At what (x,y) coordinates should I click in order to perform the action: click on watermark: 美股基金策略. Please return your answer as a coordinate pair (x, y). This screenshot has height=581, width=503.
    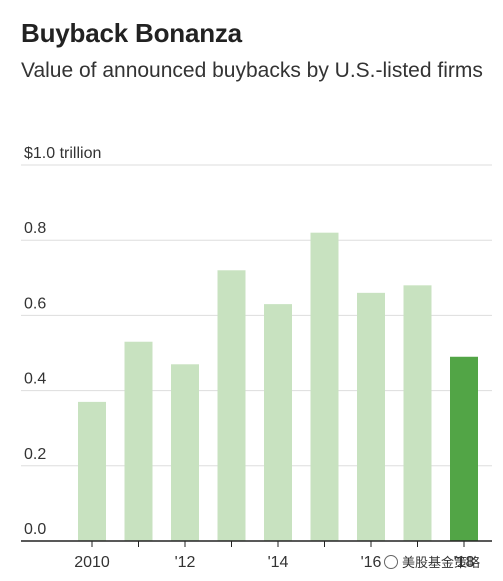
    Looking at the image, I should click on (432, 561).